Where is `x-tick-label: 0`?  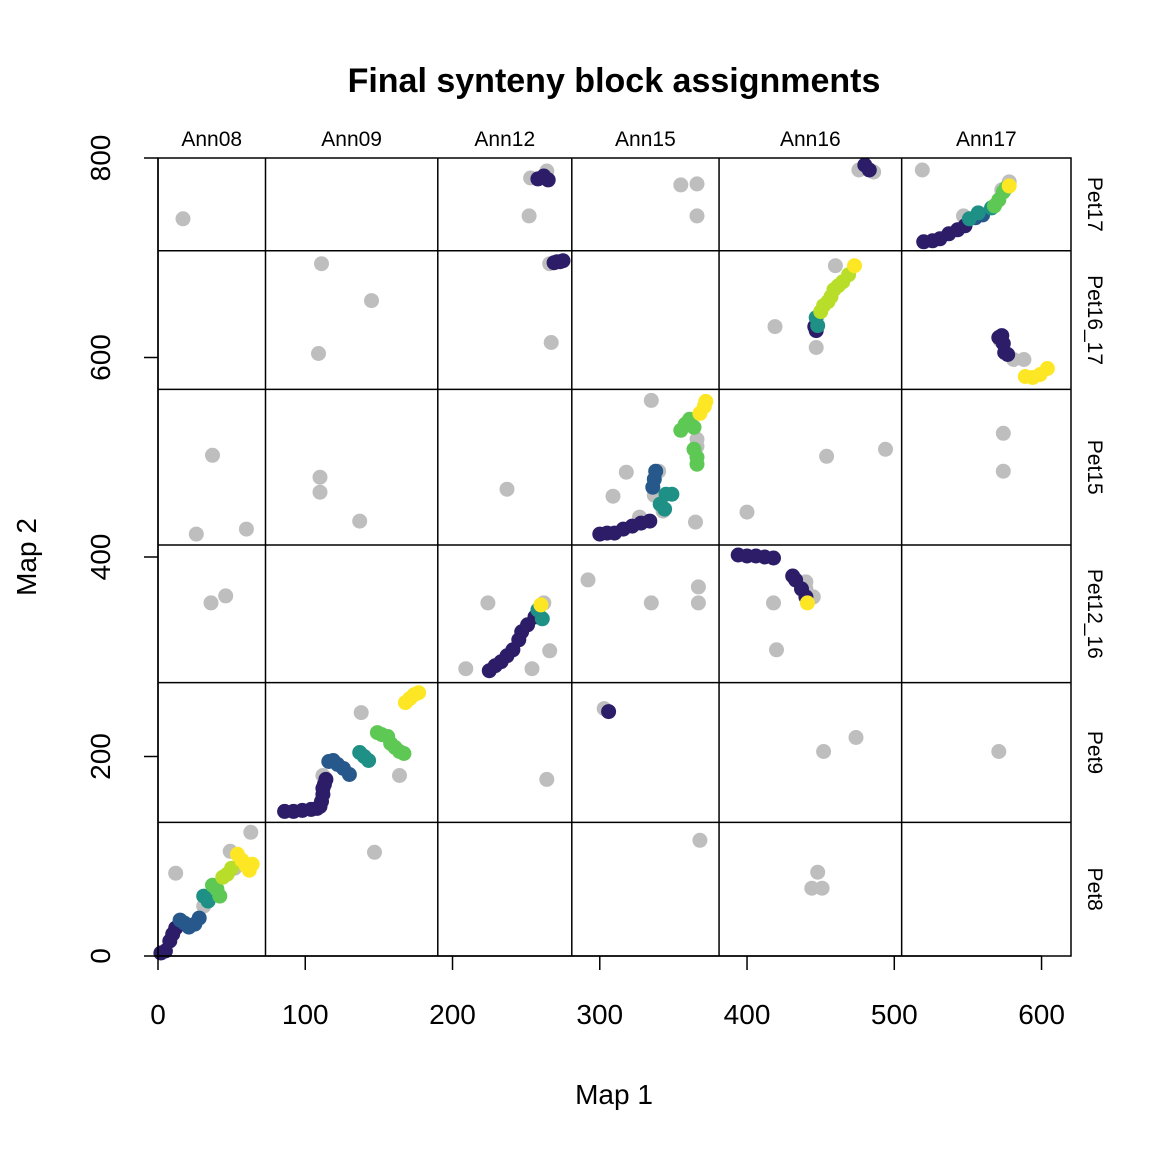 x-tick-label: 0 is located at coordinates (158, 1014).